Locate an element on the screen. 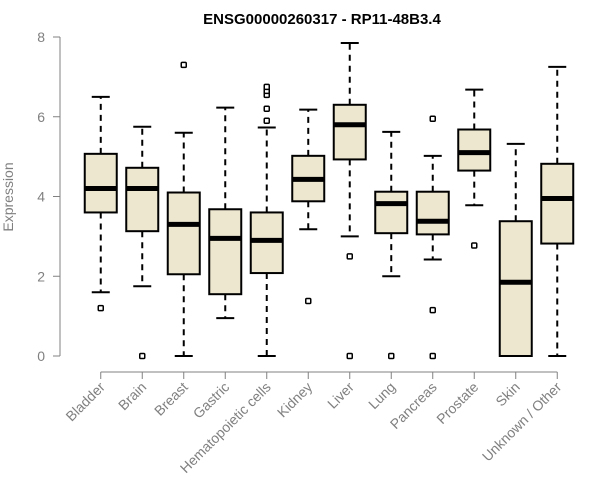 The image size is (600, 500). box-skin is located at coordinates (515, 249).